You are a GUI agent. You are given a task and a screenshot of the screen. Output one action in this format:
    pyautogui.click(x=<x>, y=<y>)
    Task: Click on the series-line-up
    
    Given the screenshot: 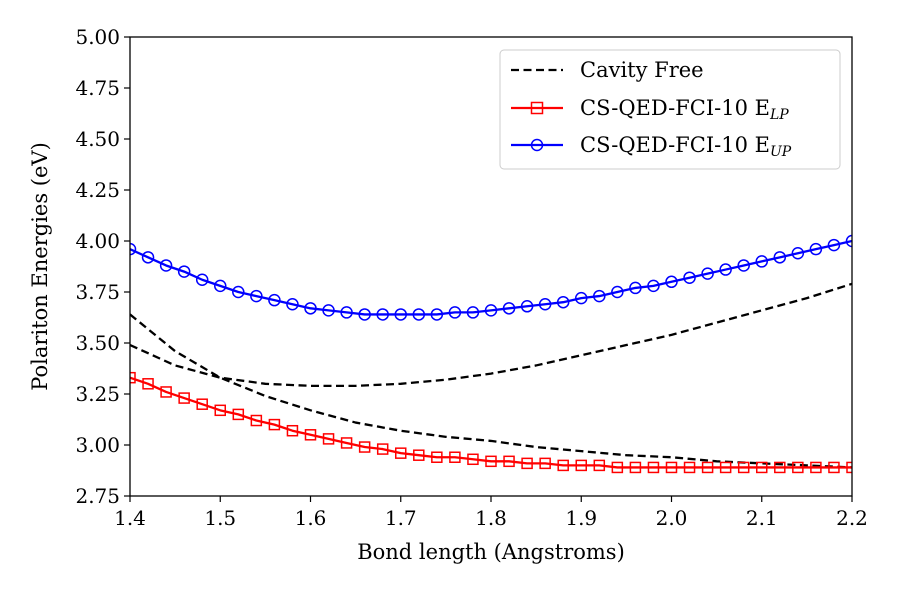 What is the action you would take?
    pyautogui.click(x=491, y=277)
    